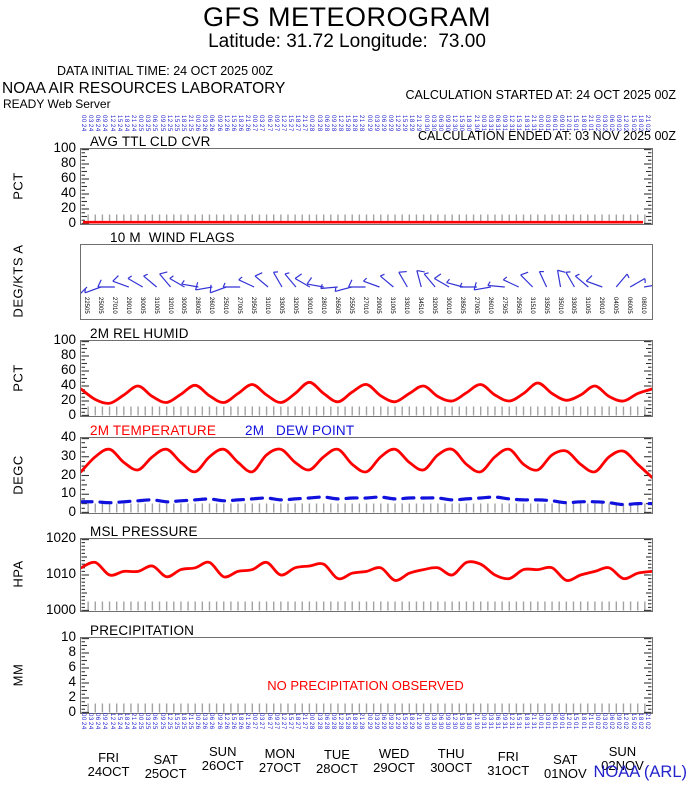  I want to click on yaxis-unit-pct-cloud: PCT, so click(18, 186).